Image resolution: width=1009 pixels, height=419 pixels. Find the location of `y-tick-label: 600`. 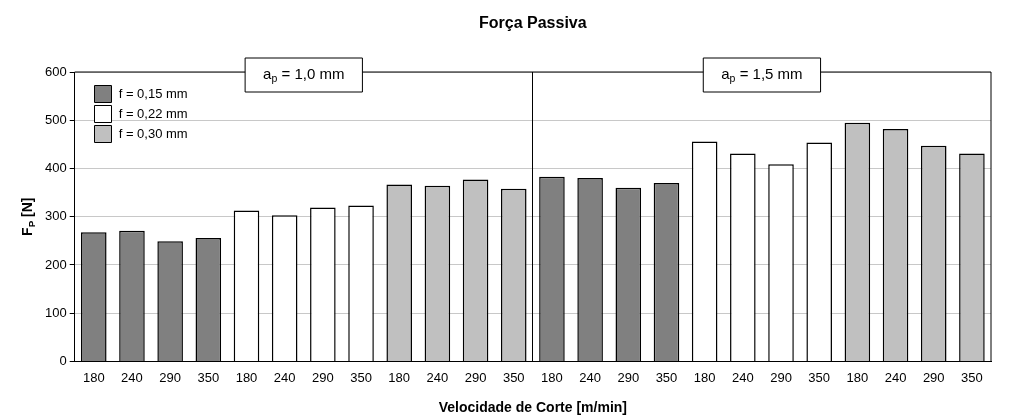

y-tick-label: 600 is located at coordinates (55, 71).